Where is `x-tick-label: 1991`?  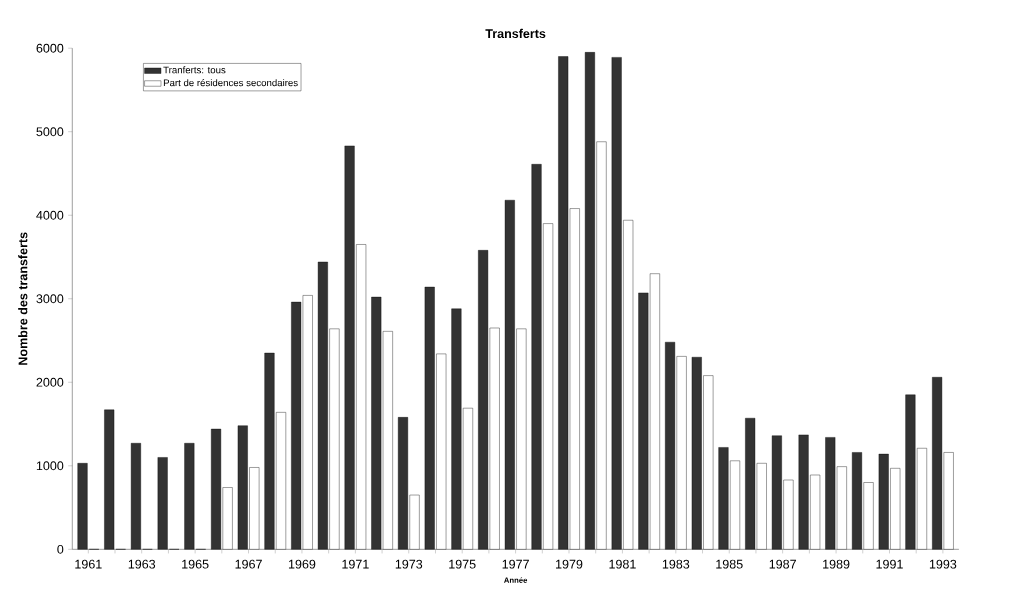
x-tick-label: 1991 is located at coordinates (889, 564).